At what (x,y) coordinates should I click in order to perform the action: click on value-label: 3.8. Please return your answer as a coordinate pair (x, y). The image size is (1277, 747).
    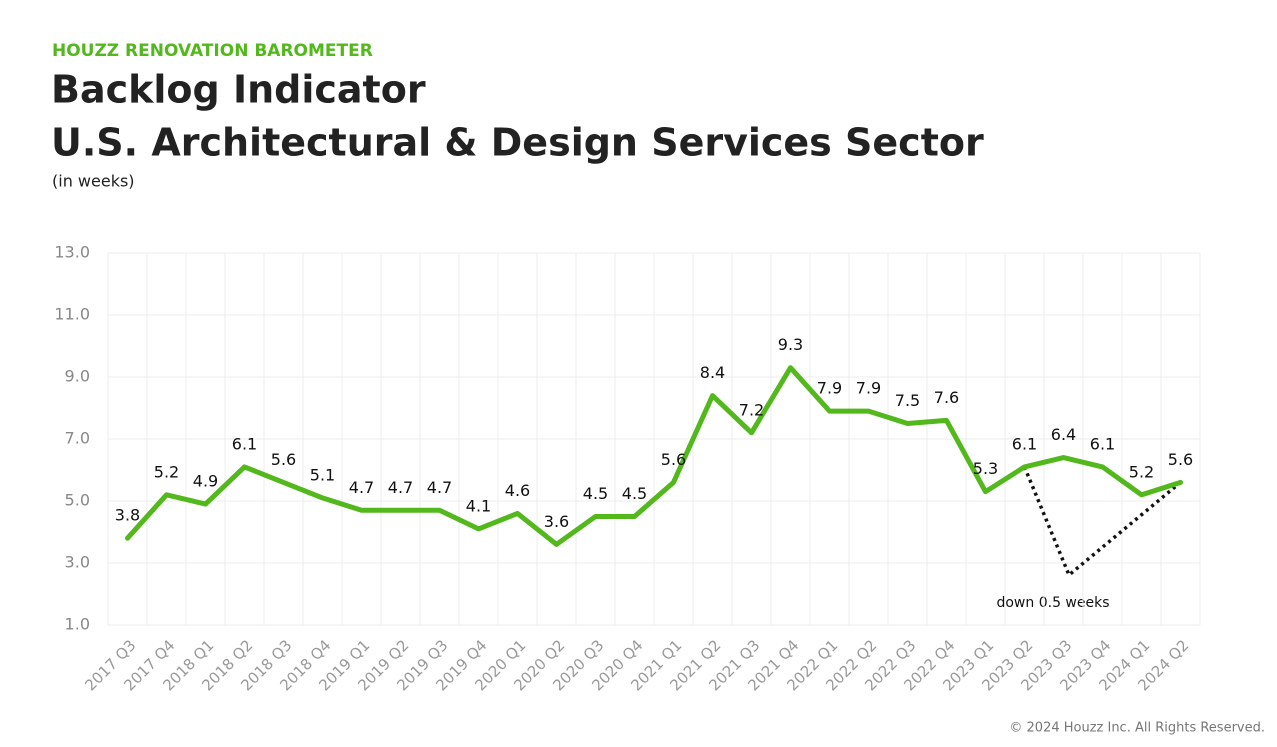
    Looking at the image, I should click on (127, 515).